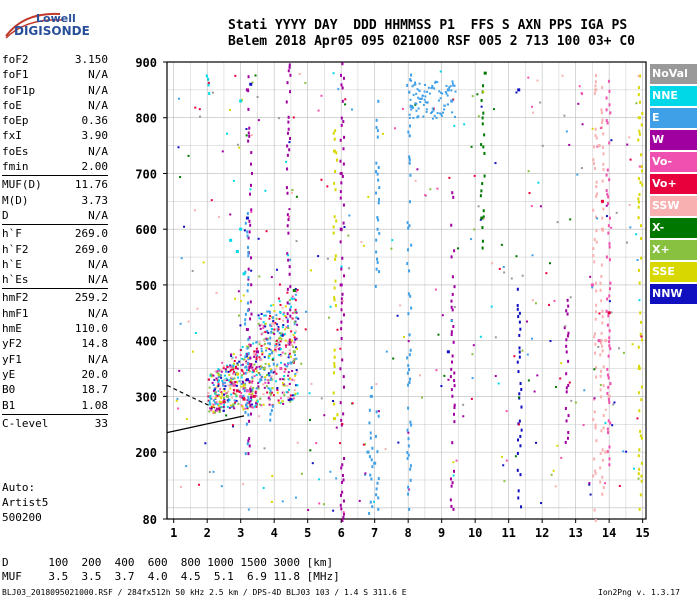  Describe the element at coordinates (95, 167) in the screenshot. I see `param-value: 2.00` at that location.